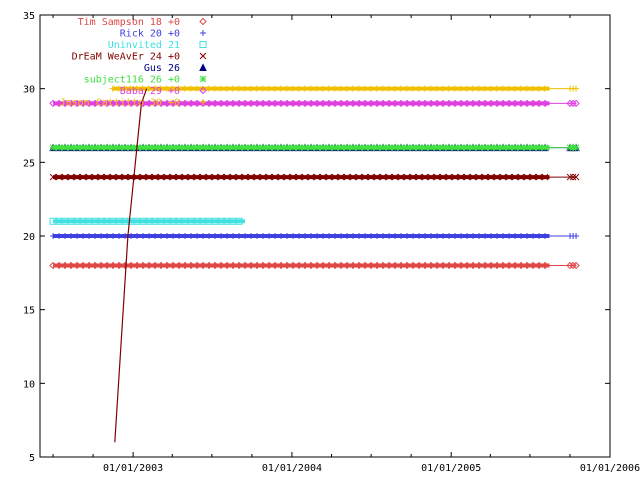  I want to click on x-tick-label: 01/01/2004, so click(292, 468).